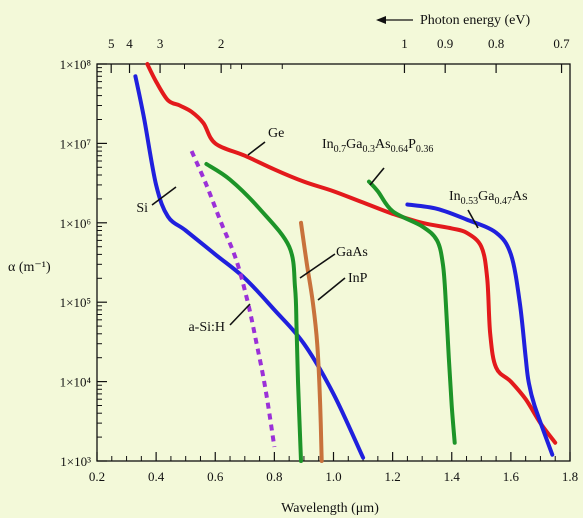  Describe the element at coordinates (475, 20) in the screenshot. I see `top-axis-label: Photon energy (eV)` at that location.